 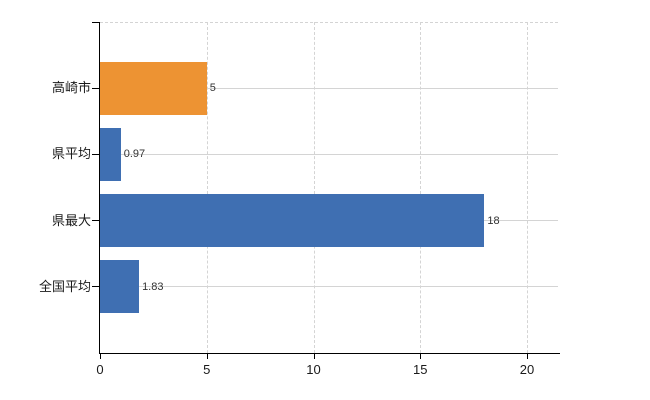 What do you see at coordinates (71, 154) in the screenshot?
I see `y-category-label: 県平均` at bounding box center [71, 154].